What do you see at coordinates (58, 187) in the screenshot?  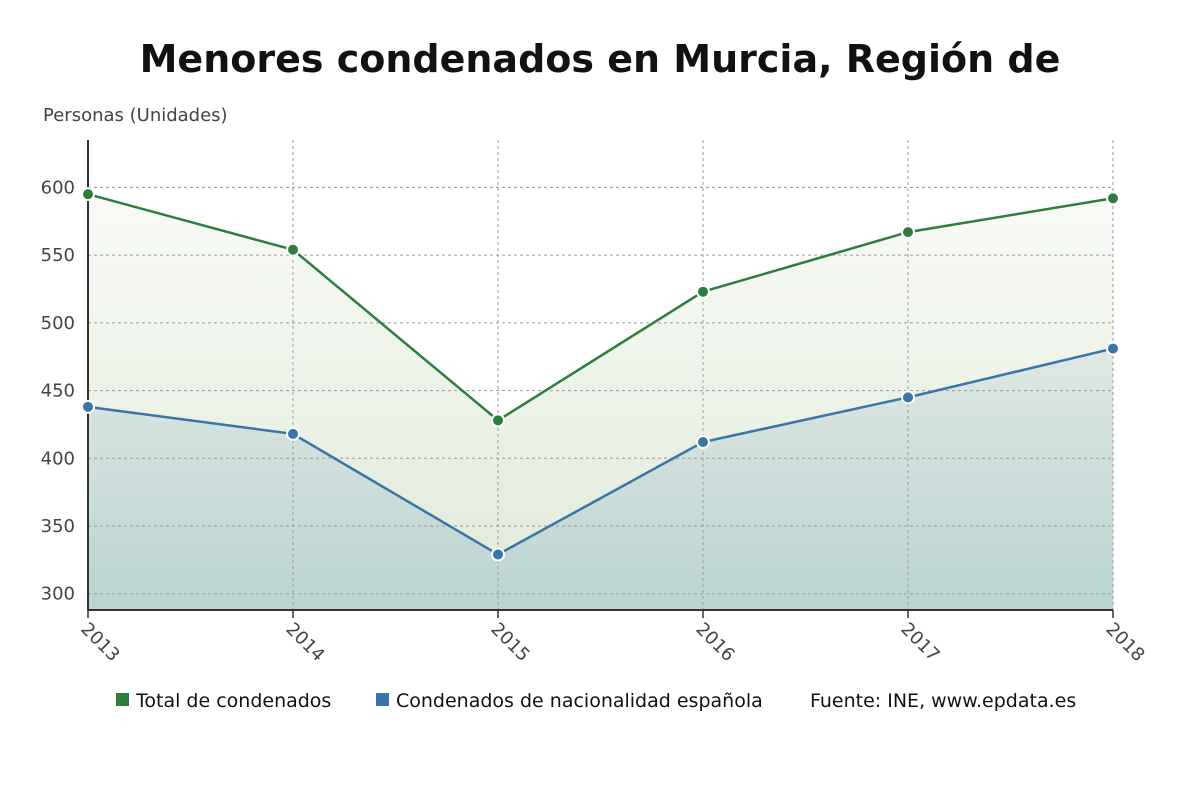 I see `y-tick-label: 600` at bounding box center [58, 187].